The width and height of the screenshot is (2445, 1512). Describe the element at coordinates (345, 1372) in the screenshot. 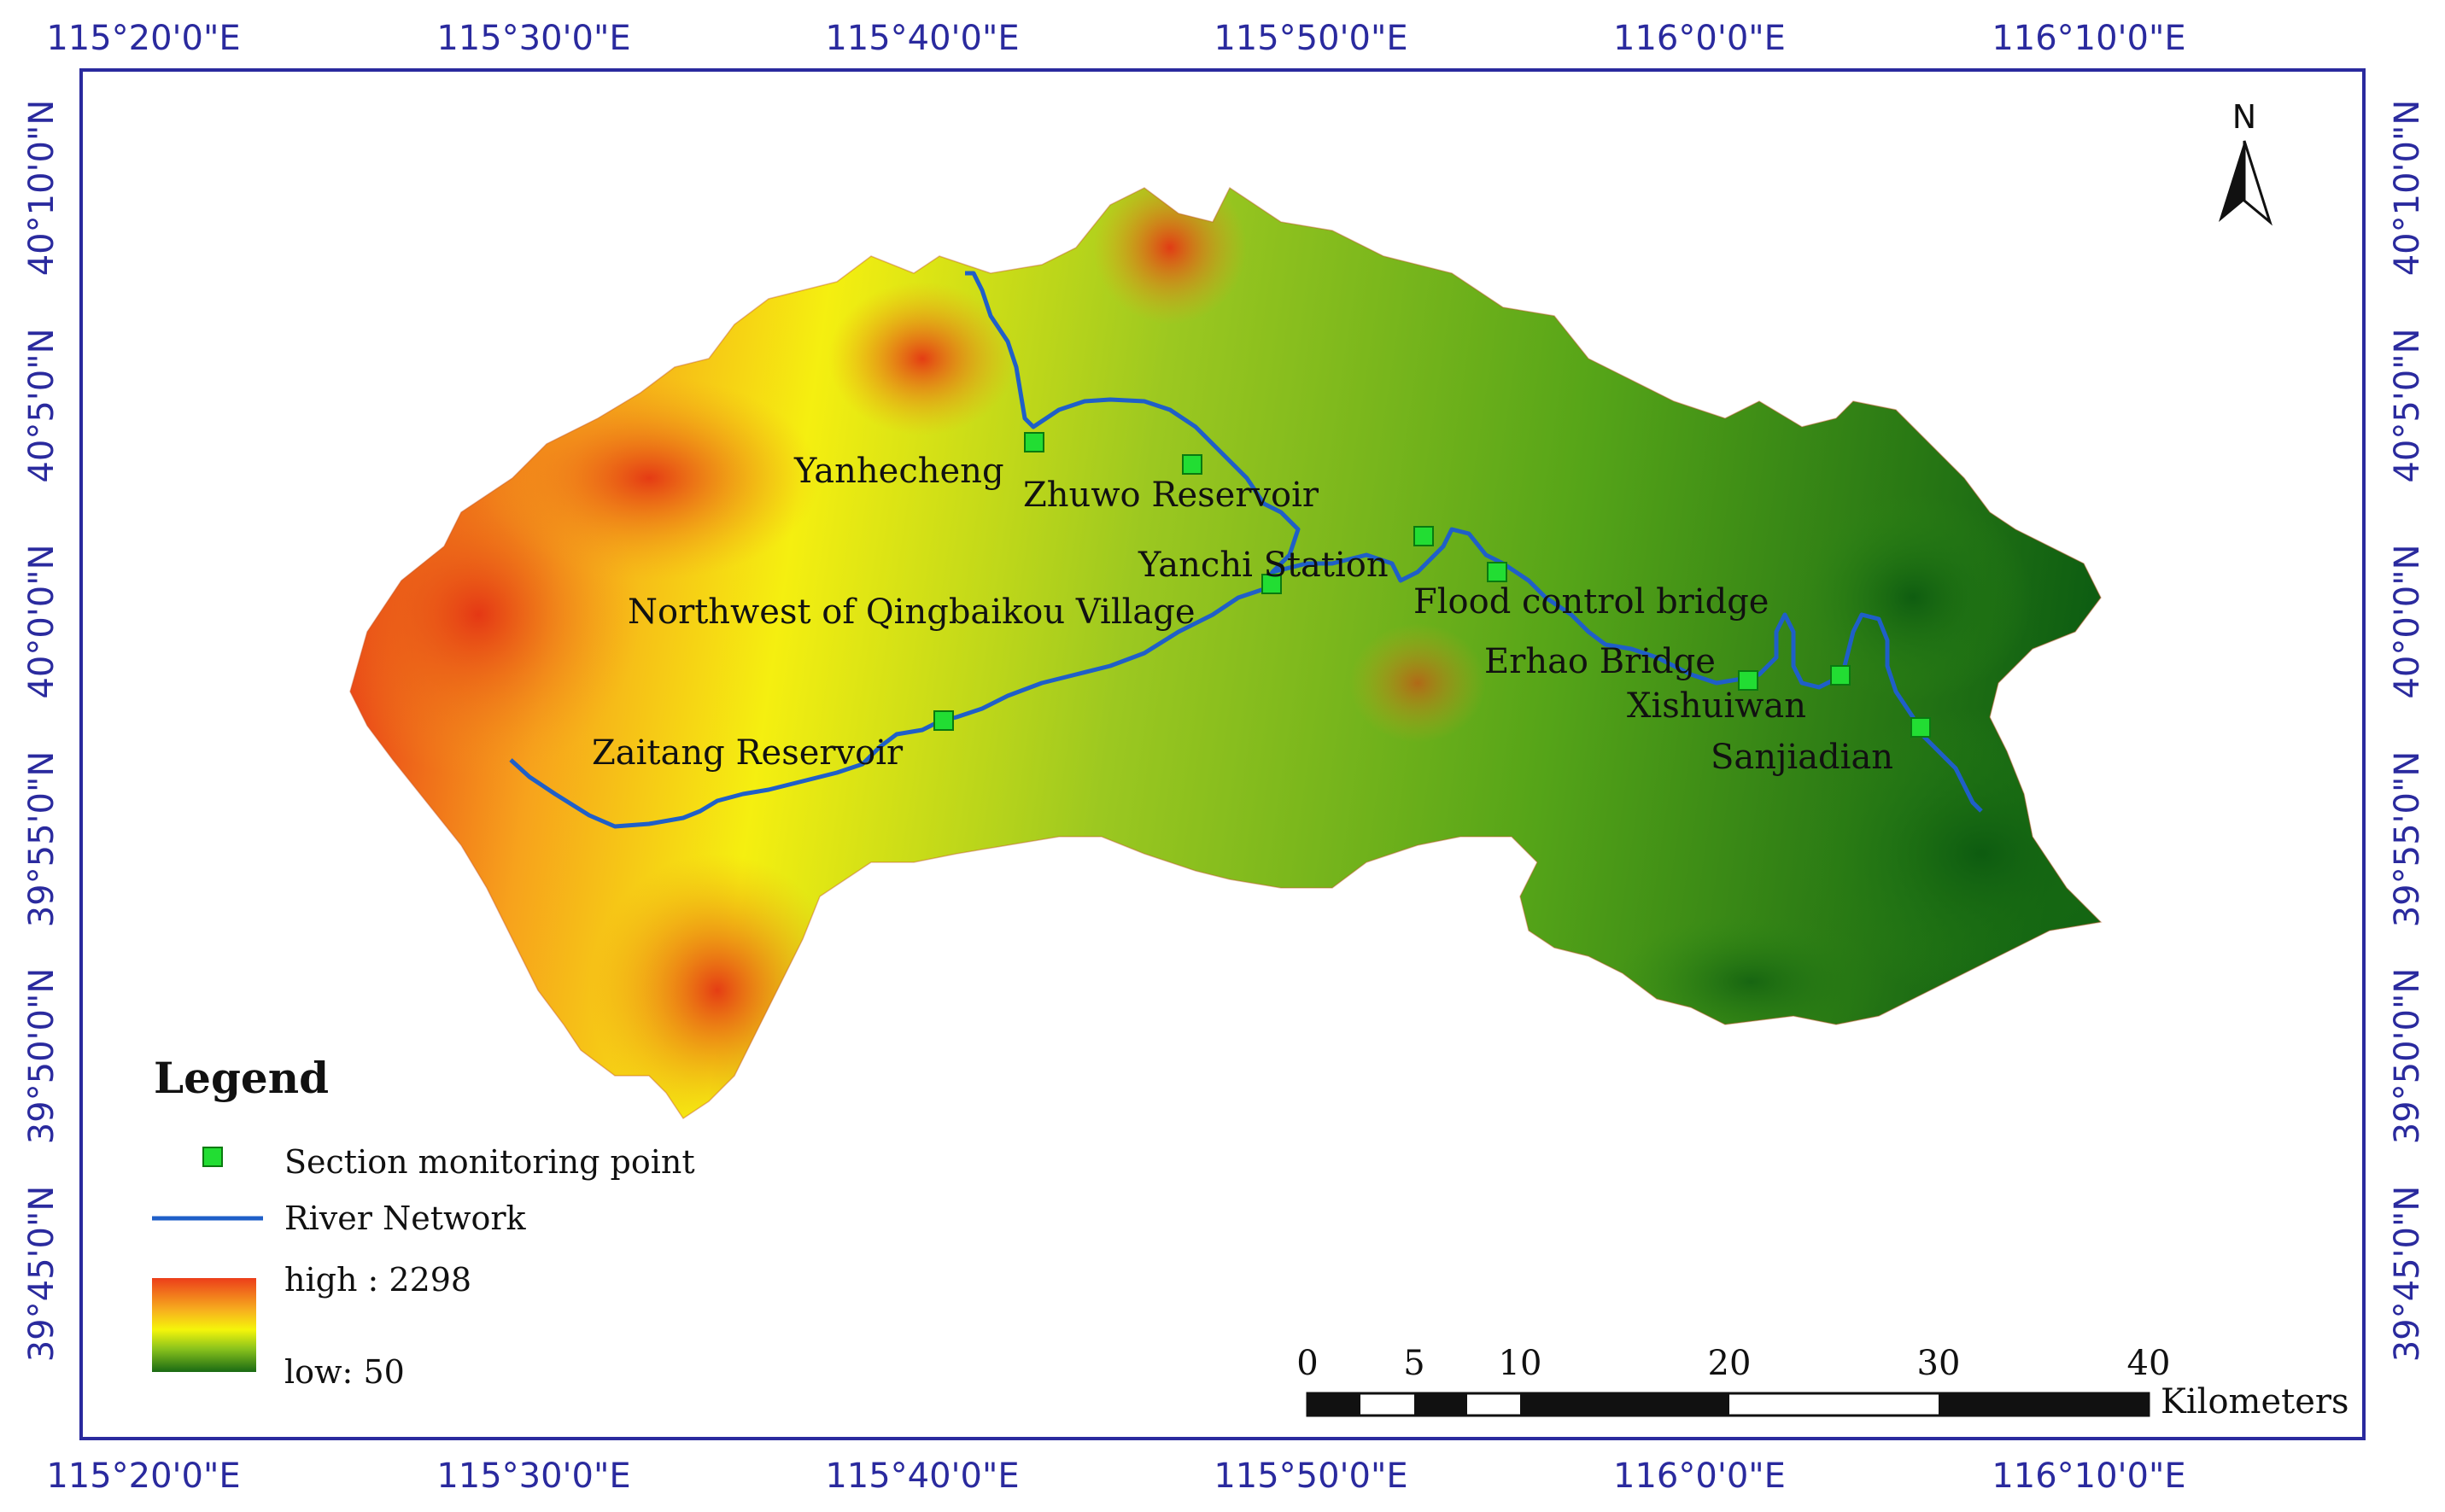

I see `legend-low-label: low: 50` at that location.